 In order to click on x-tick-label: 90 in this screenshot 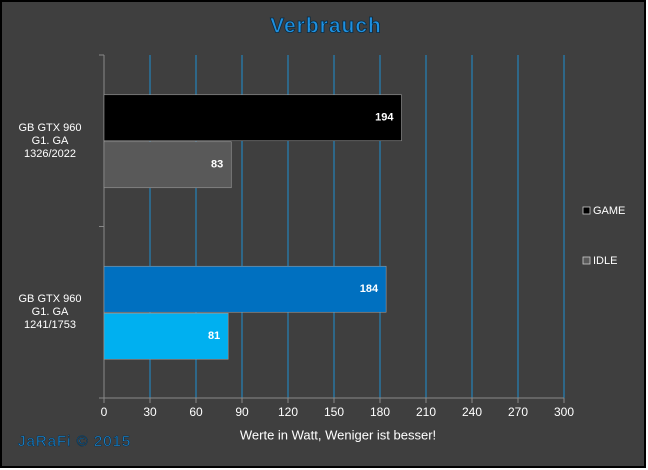, I will do `click(242, 412)`.